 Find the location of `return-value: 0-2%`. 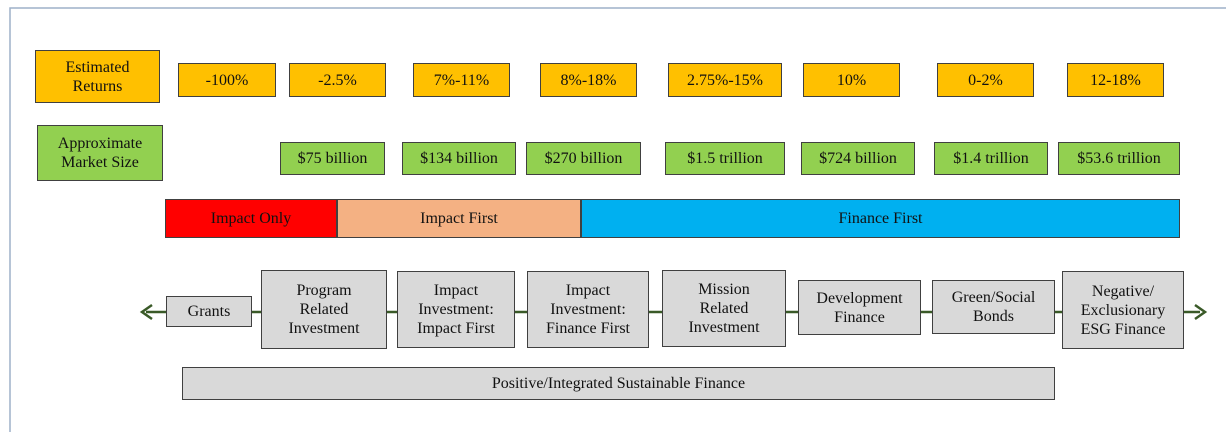

return-value: 0-2% is located at coordinates (985, 80).